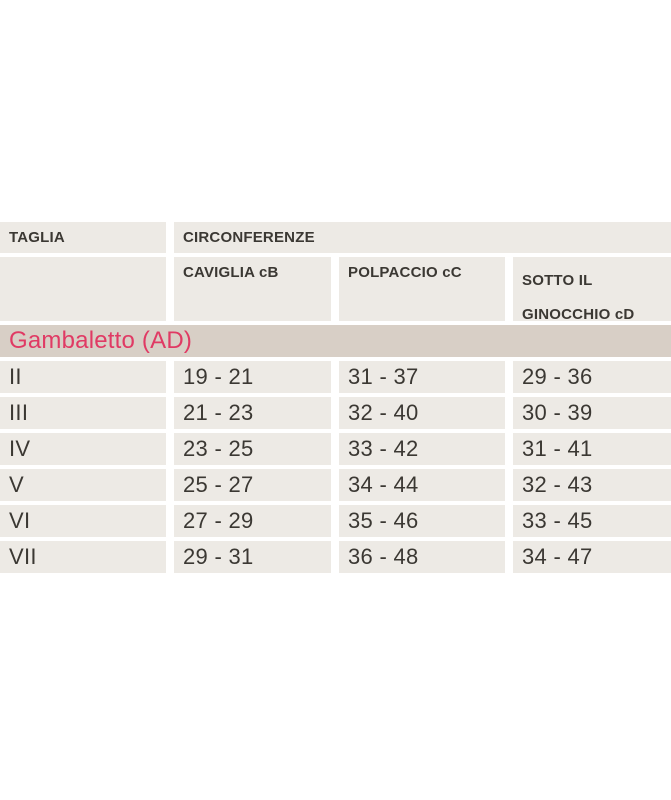 Image resolution: width=671 pixels, height=800 pixels. I want to click on col-header-sotto-il-ginocchio: SOTTO IL GINOCCHIO cD, so click(592, 289).